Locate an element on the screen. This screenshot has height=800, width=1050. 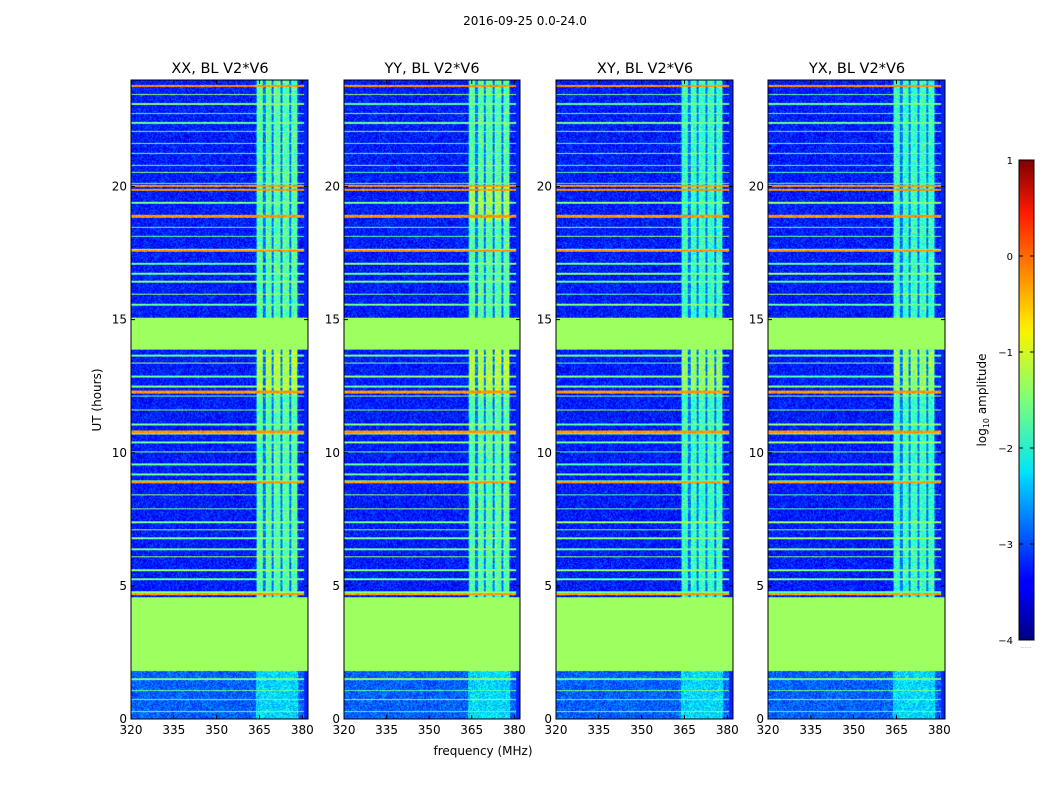
spectrogram-xx is located at coordinates (219, 399).